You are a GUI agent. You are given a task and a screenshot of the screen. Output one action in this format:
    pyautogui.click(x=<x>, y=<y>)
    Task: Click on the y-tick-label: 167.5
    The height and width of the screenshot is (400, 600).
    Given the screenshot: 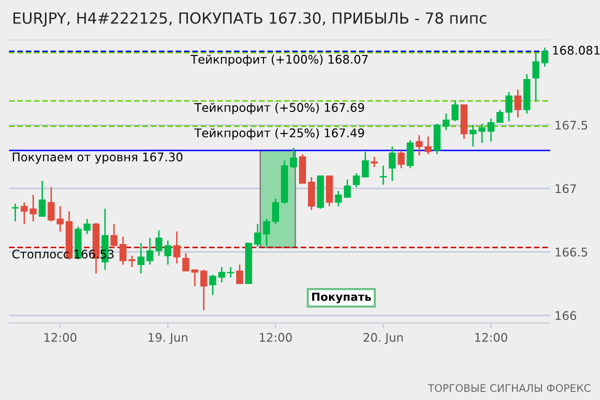 What is the action you would take?
    pyautogui.click(x=572, y=125)
    